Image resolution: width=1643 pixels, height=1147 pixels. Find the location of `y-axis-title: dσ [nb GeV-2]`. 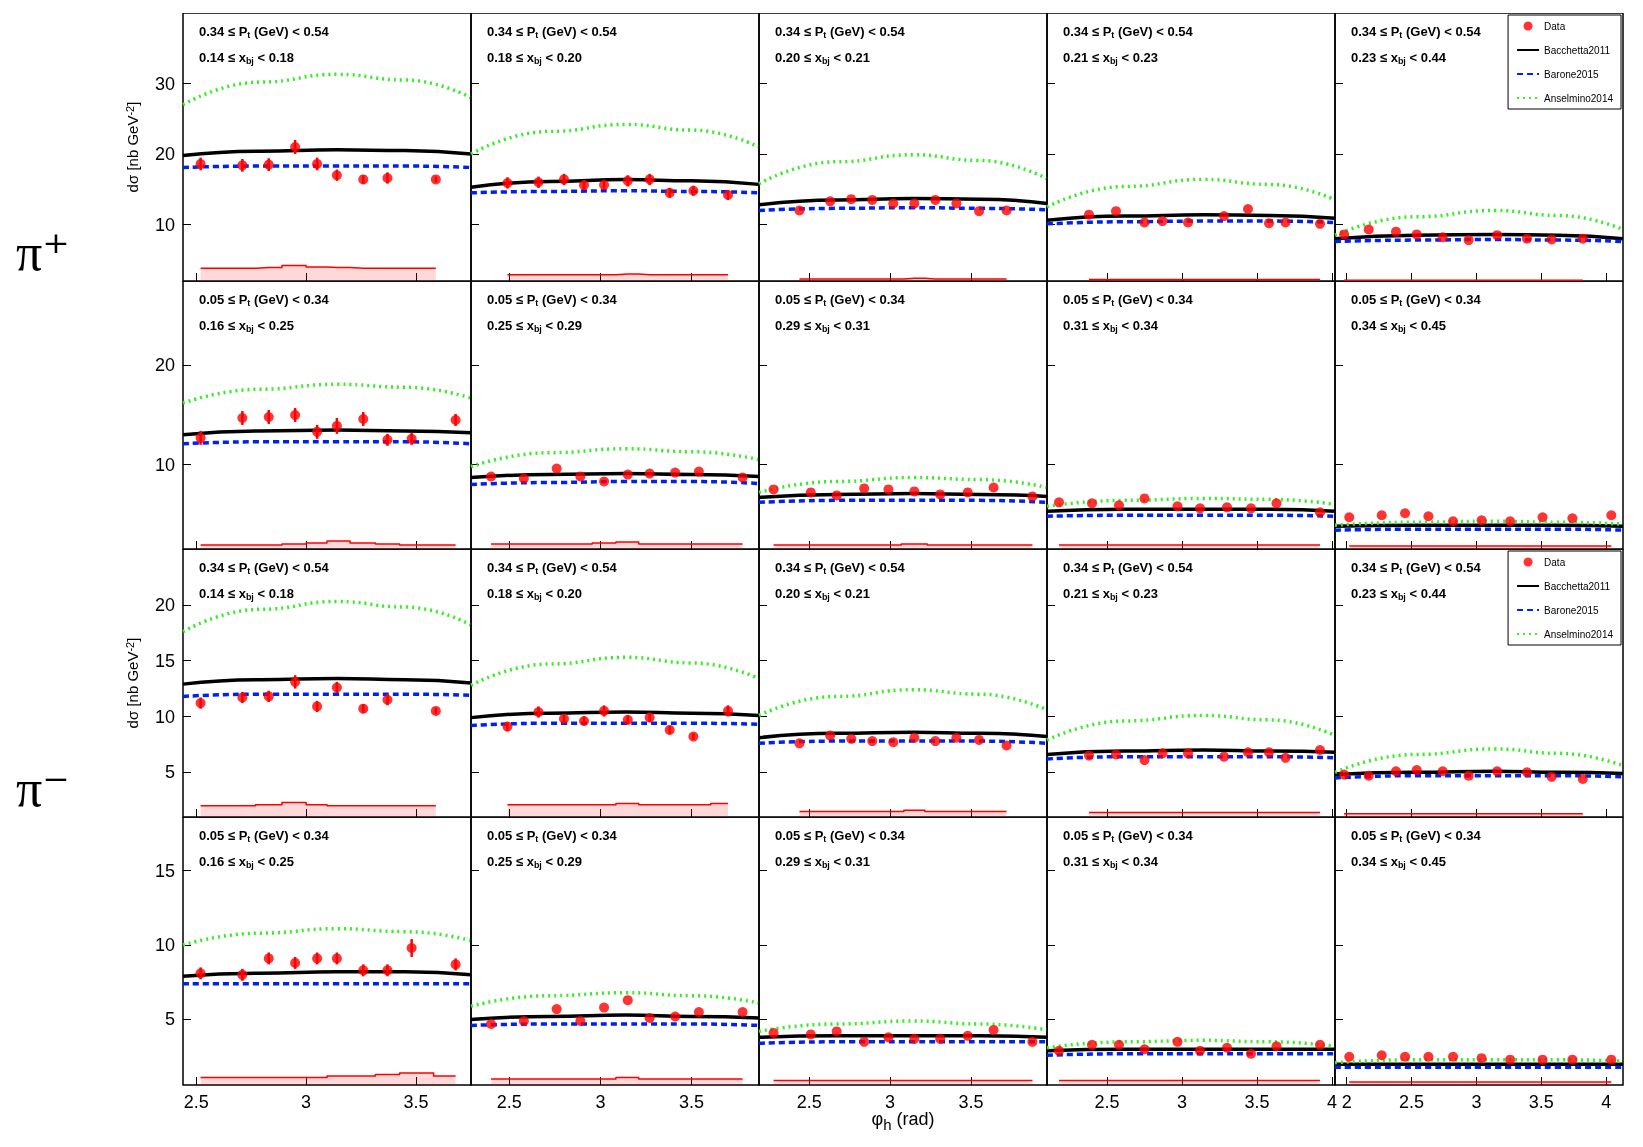

y-axis-title: dσ [nb GeV-2] is located at coordinates (132, 683).